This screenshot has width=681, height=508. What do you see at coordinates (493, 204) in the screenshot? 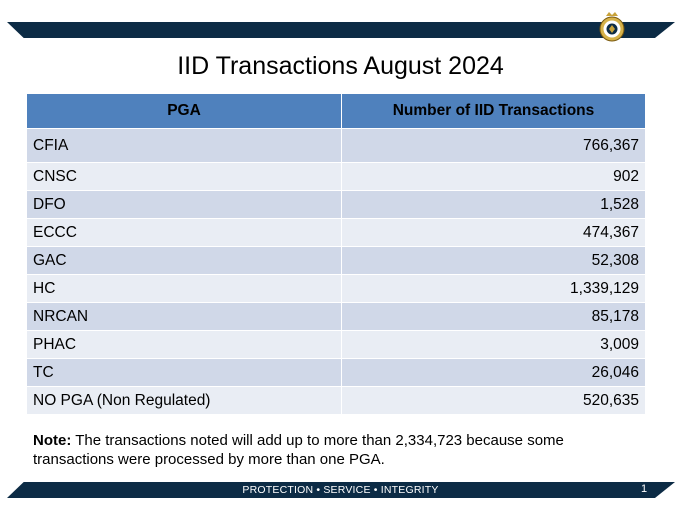
I see `transactions-cell: 1,528` at bounding box center [493, 204].